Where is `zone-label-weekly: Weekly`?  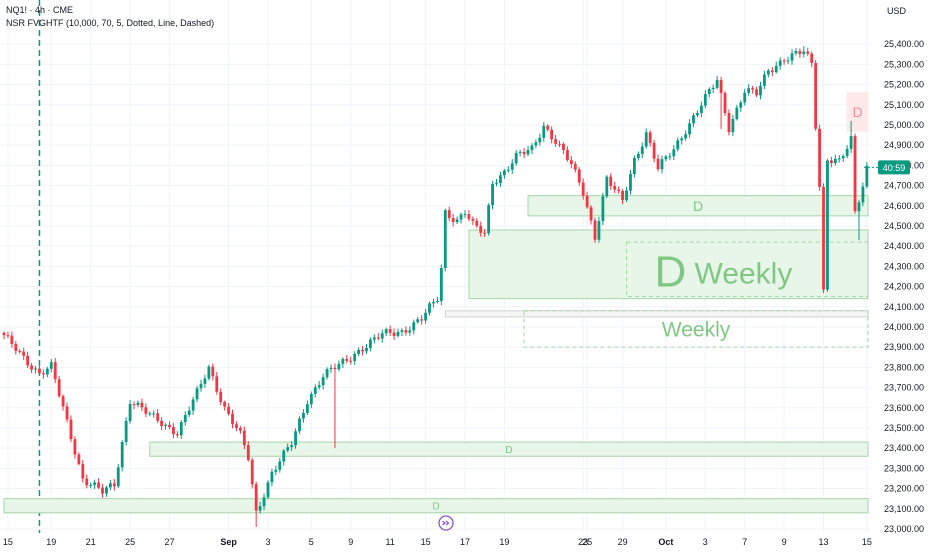
zone-label-weekly: Weekly is located at coordinates (696, 330).